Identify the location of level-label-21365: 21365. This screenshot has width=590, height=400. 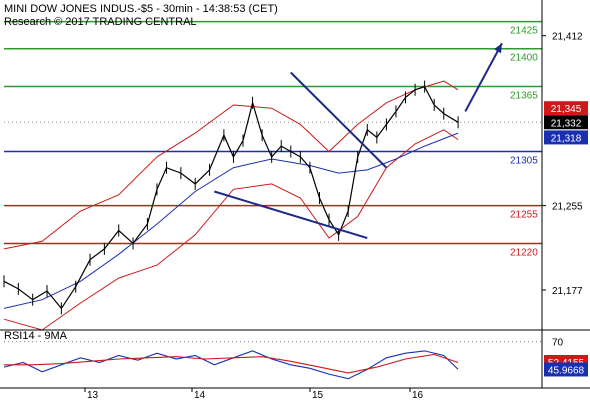
(524, 96).